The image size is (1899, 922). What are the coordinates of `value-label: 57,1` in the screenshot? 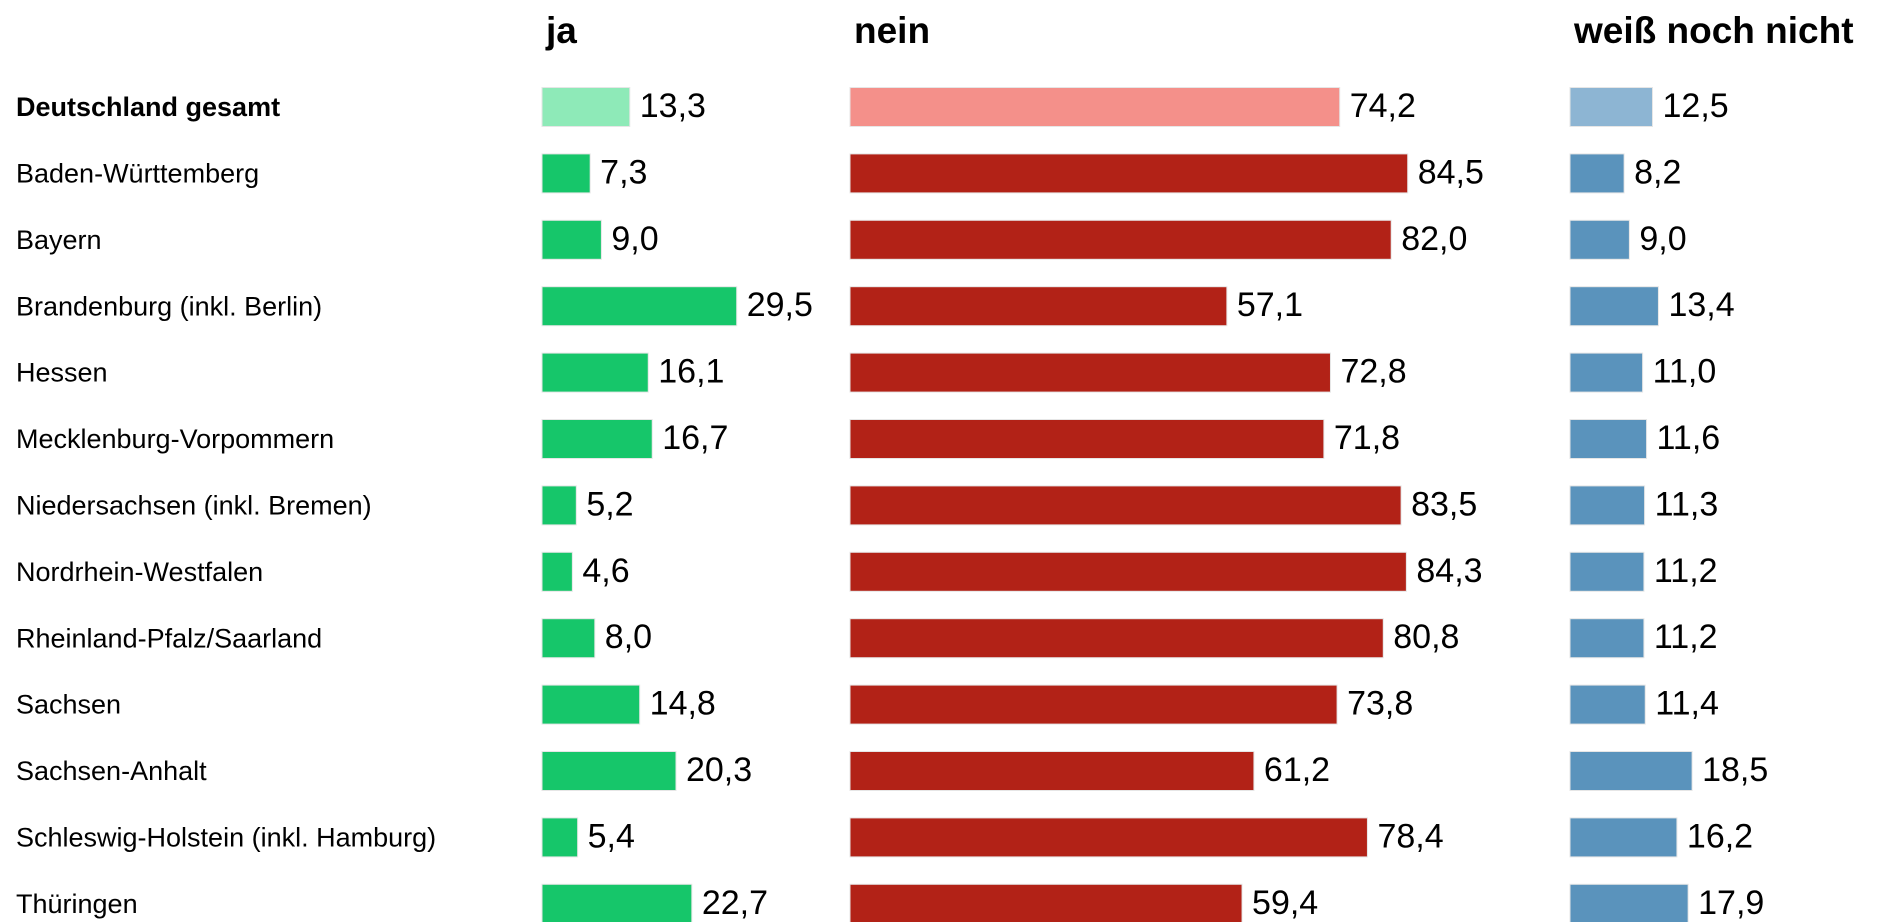 It's located at (1270, 305).